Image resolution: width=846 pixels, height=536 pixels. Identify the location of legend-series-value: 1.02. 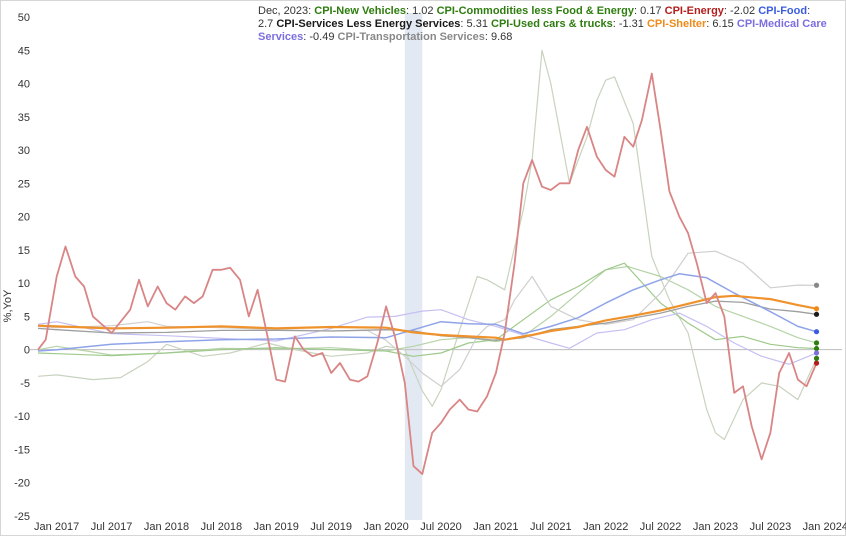
(423, 11).